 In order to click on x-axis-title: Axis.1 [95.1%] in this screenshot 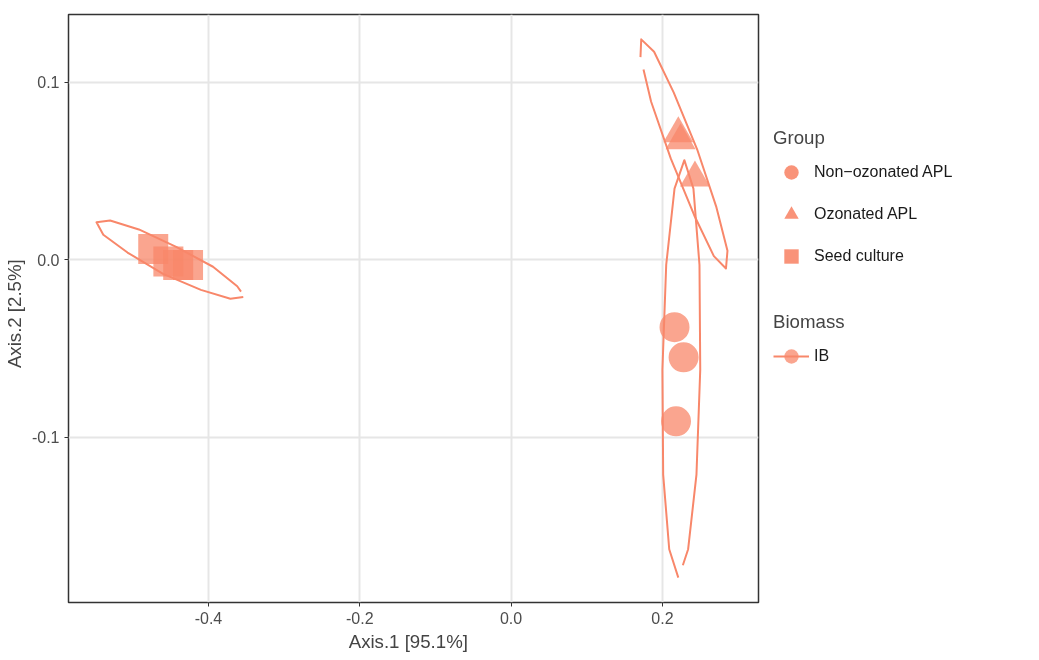, I will do `click(408, 641)`.